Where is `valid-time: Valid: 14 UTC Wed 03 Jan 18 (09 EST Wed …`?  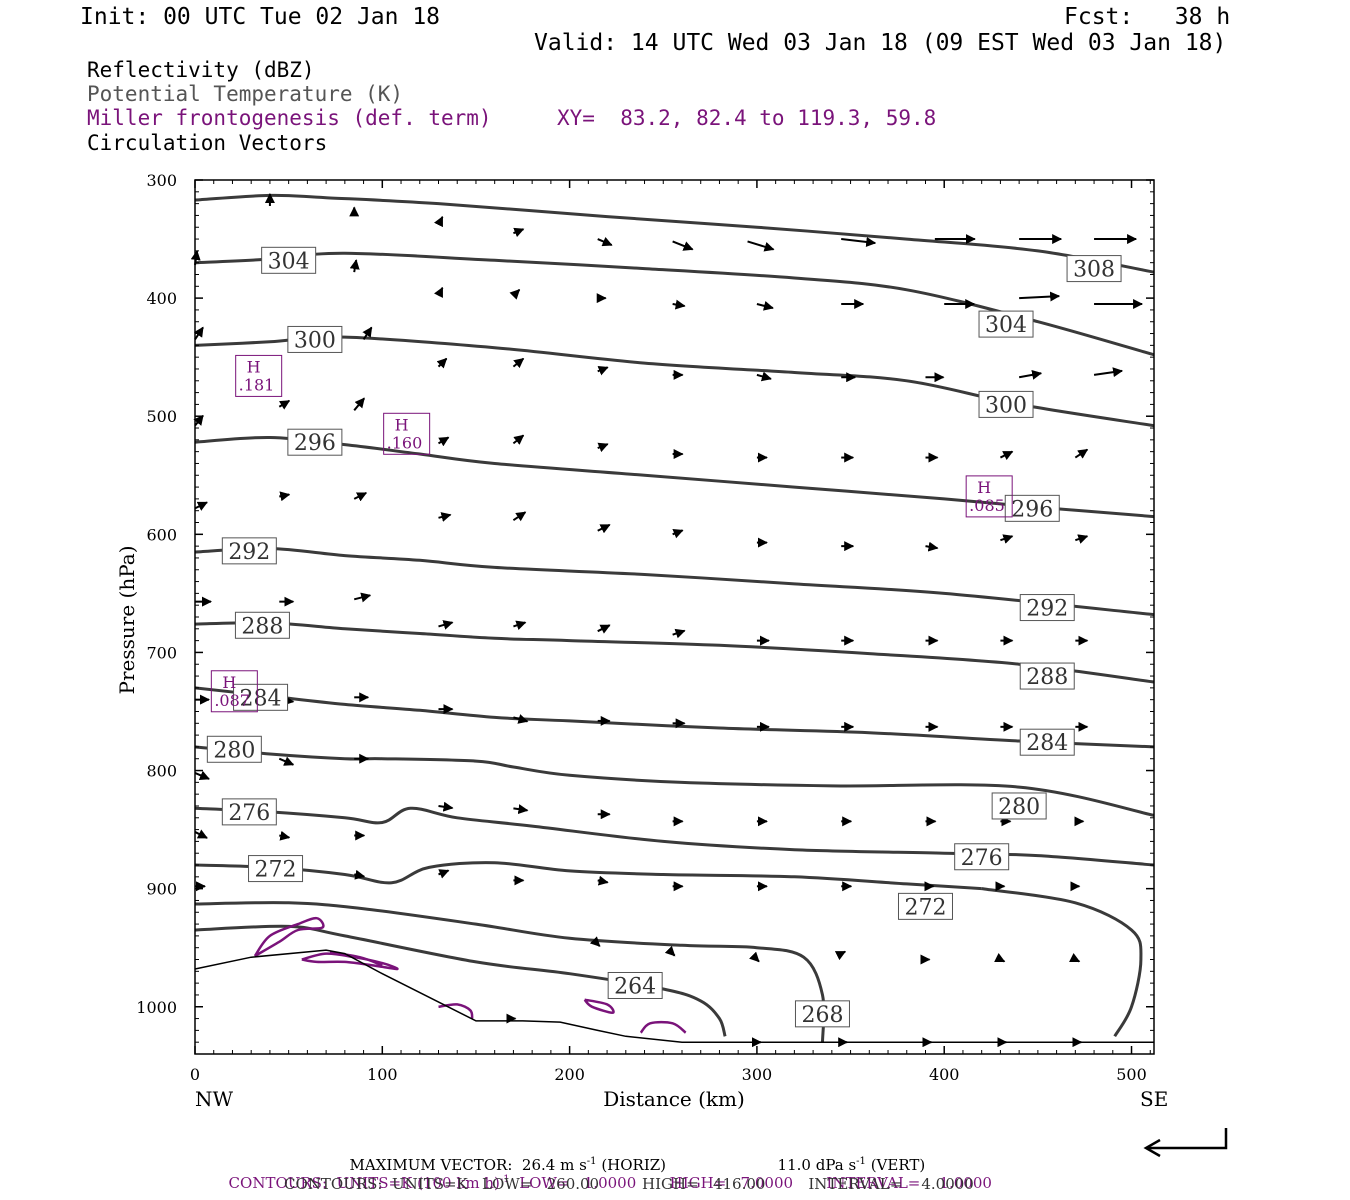
valid-time: Valid: 14 UTC Wed 03 Jan 18 (09 EST Wed … is located at coordinates (880, 43).